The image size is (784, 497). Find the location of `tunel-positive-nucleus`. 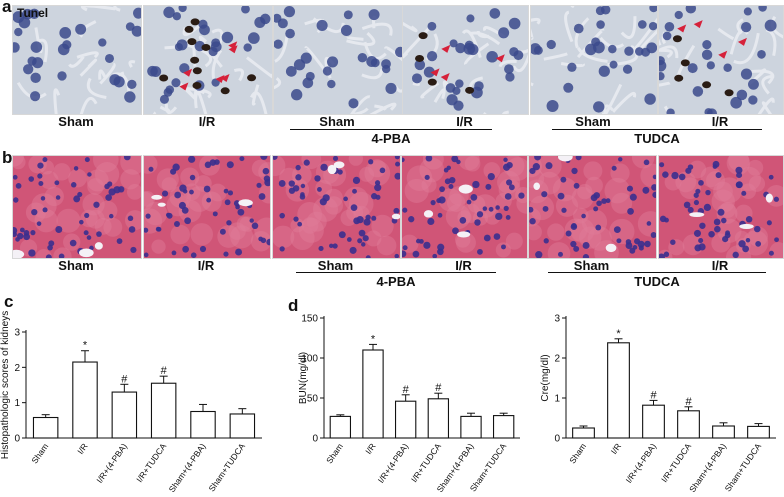

tunel-positive-nucleus is located at coordinates (707, 85).